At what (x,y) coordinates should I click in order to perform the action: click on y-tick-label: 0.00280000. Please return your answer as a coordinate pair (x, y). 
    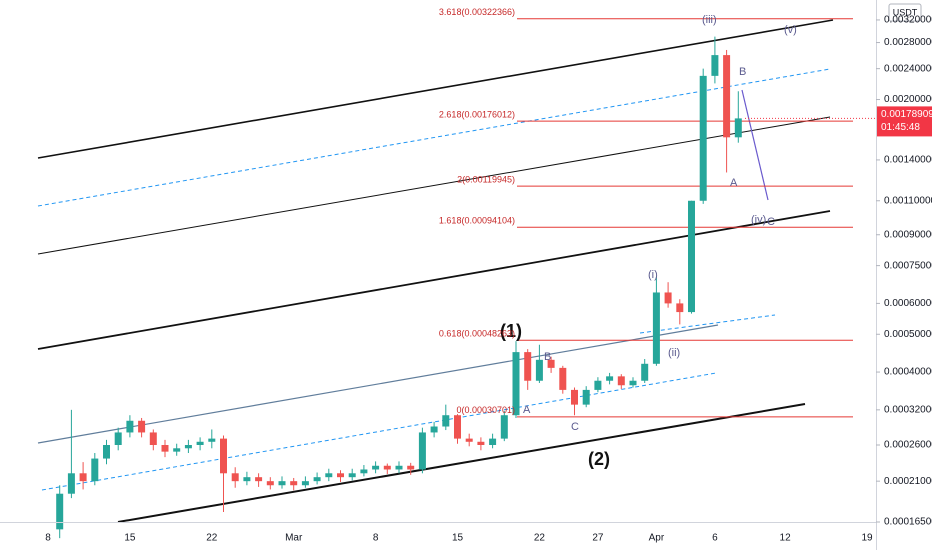
    Looking at the image, I should click on (908, 42).